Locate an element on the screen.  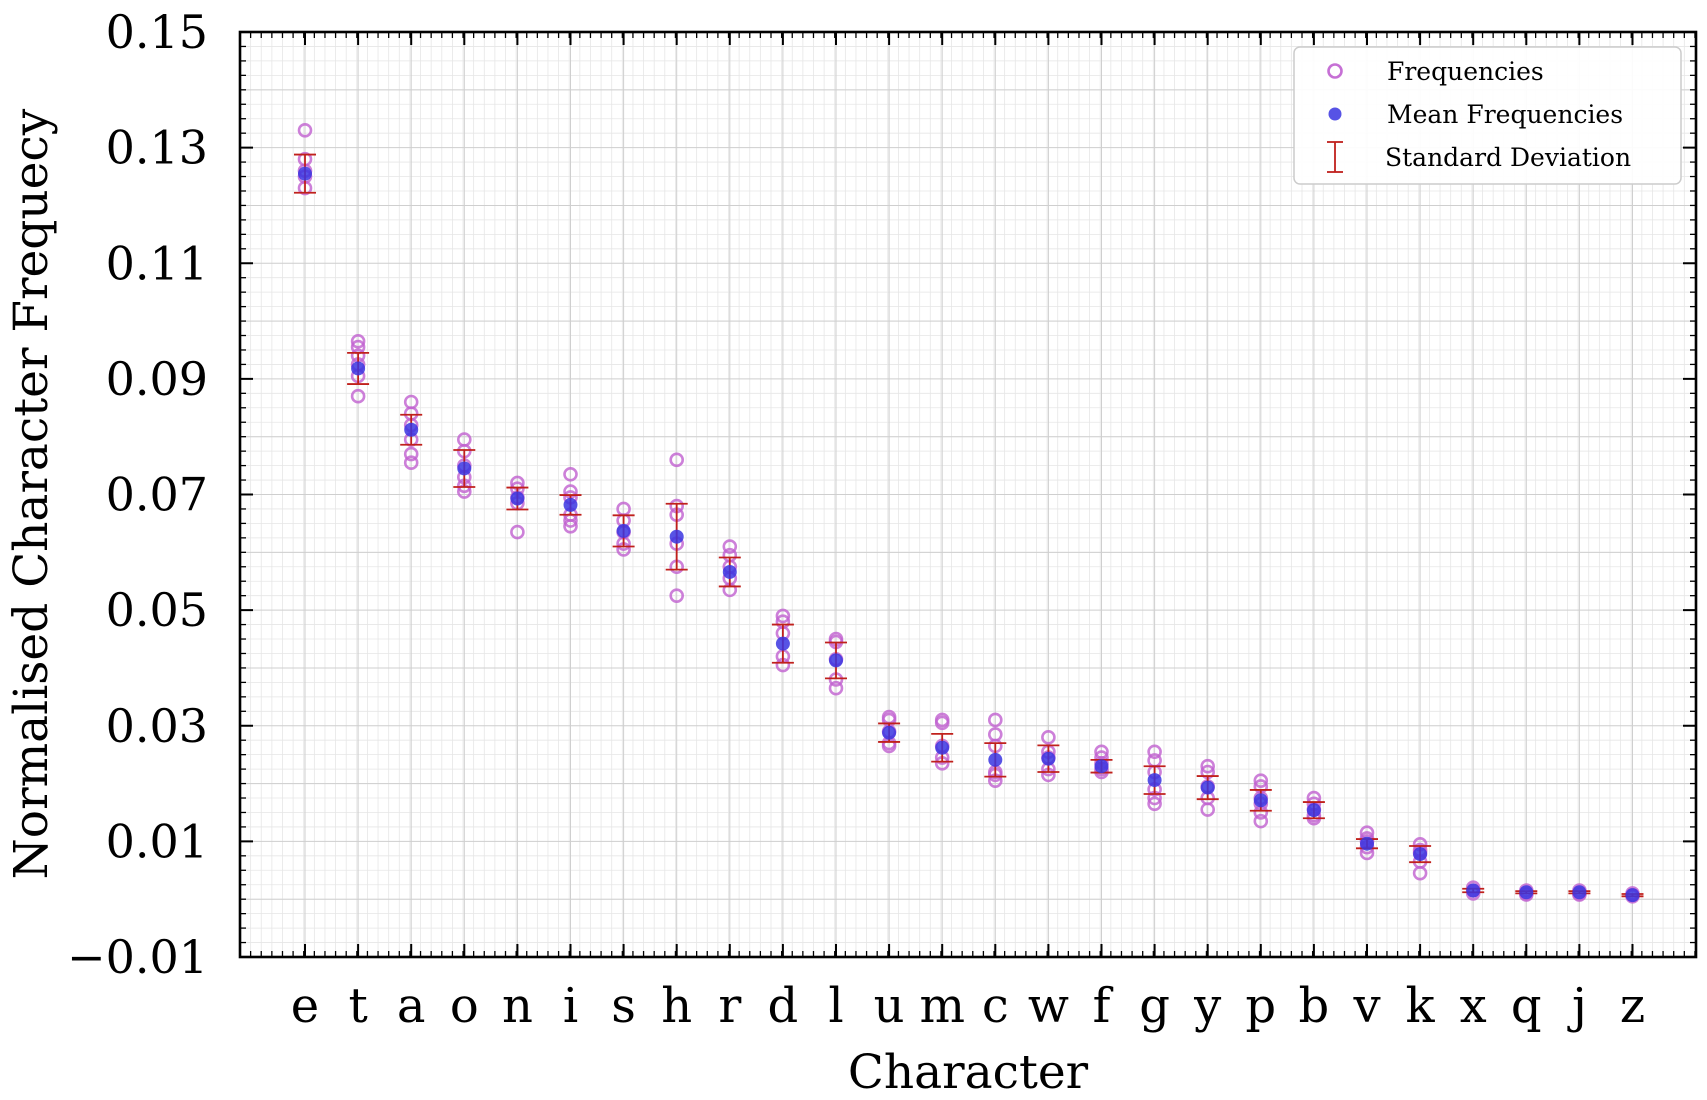
x-tick-label: r is located at coordinates (729, 1006).